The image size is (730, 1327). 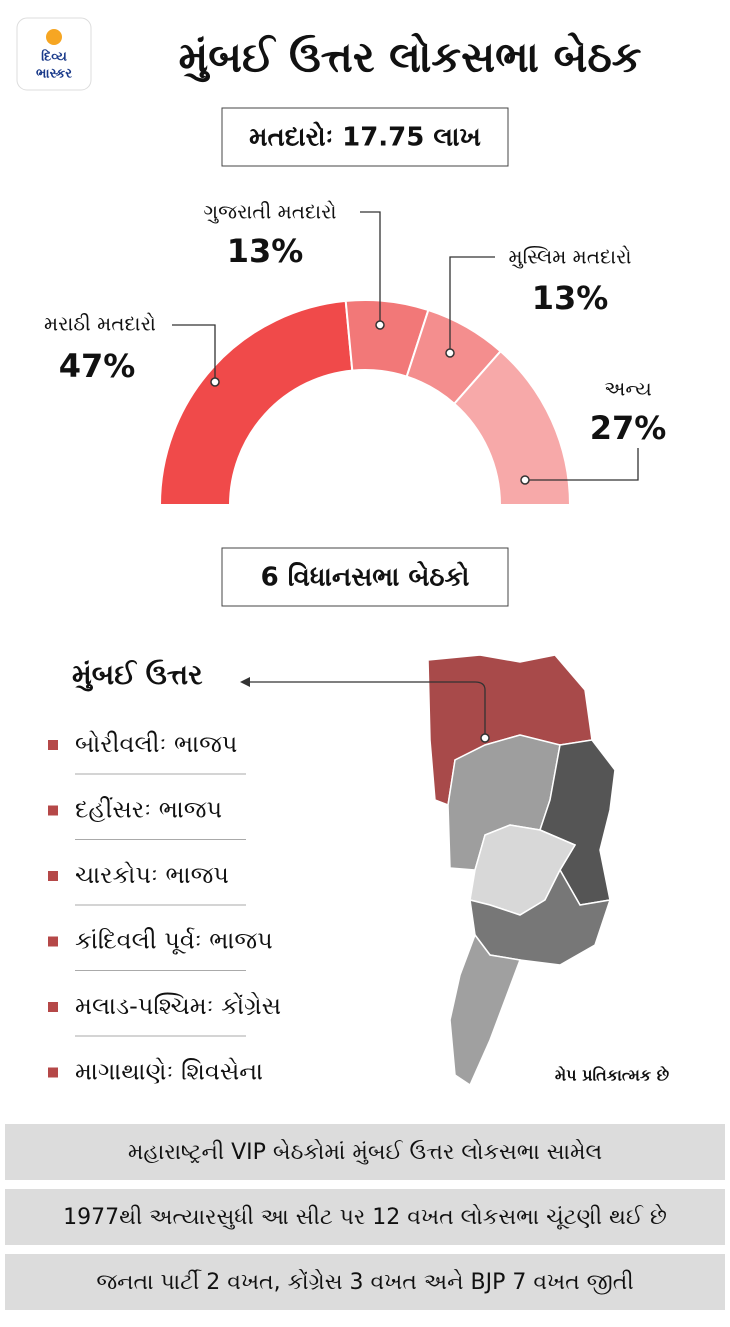 What do you see at coordinates (370, 402) in the screenshot?
I see `connector-dots` at bounding box center [370, 402].